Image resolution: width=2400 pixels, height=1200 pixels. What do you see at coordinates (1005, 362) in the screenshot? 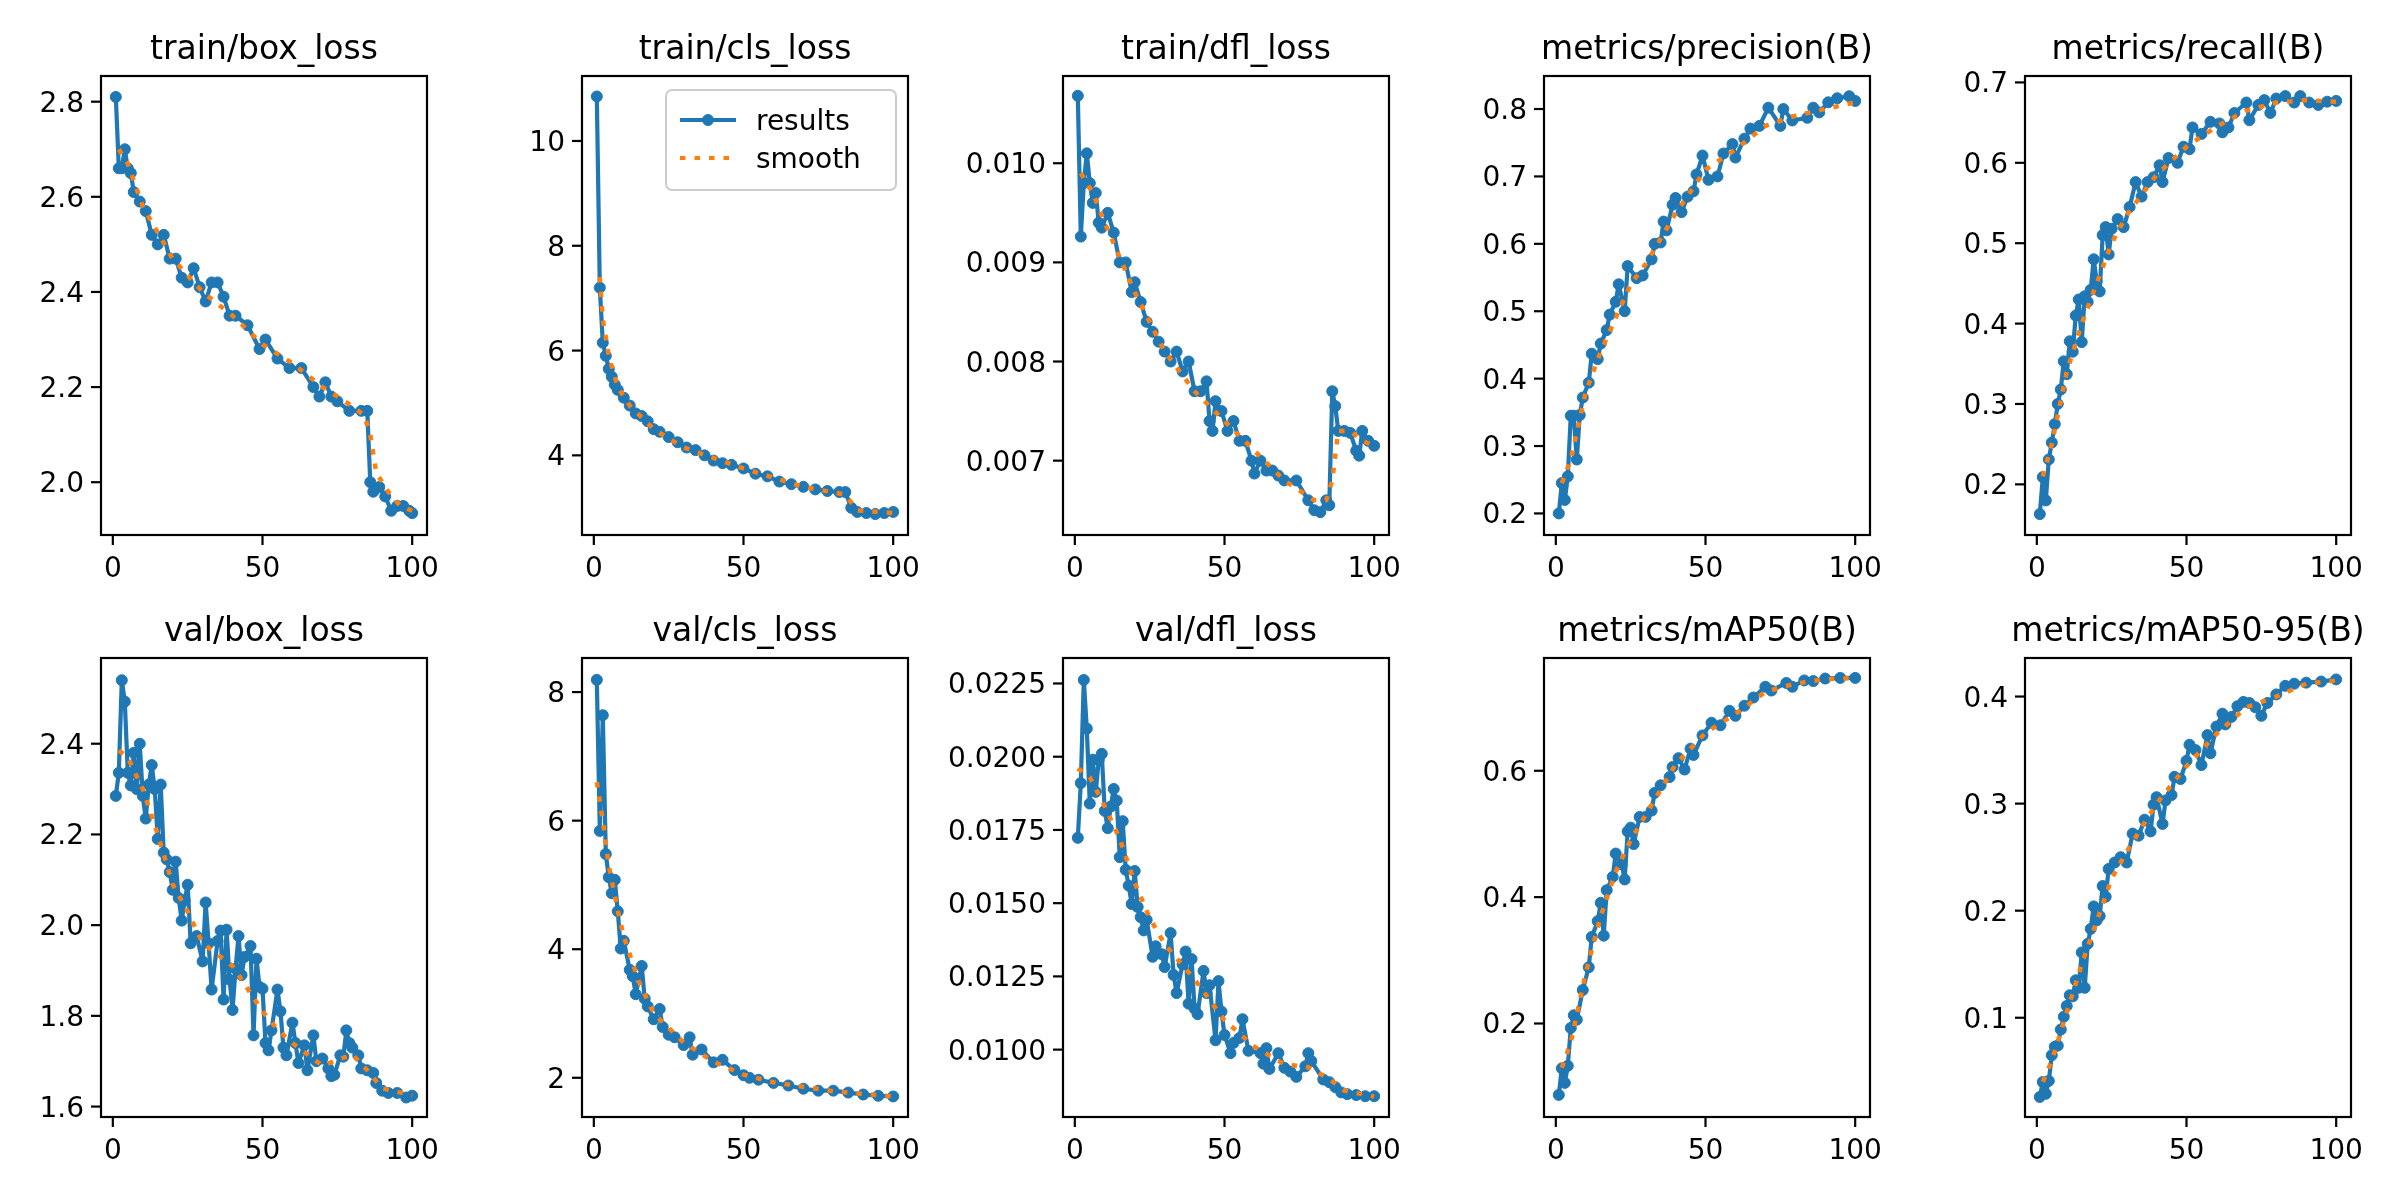
I see `y-tick-label: 0.008` at bounding box center [1005, 362].